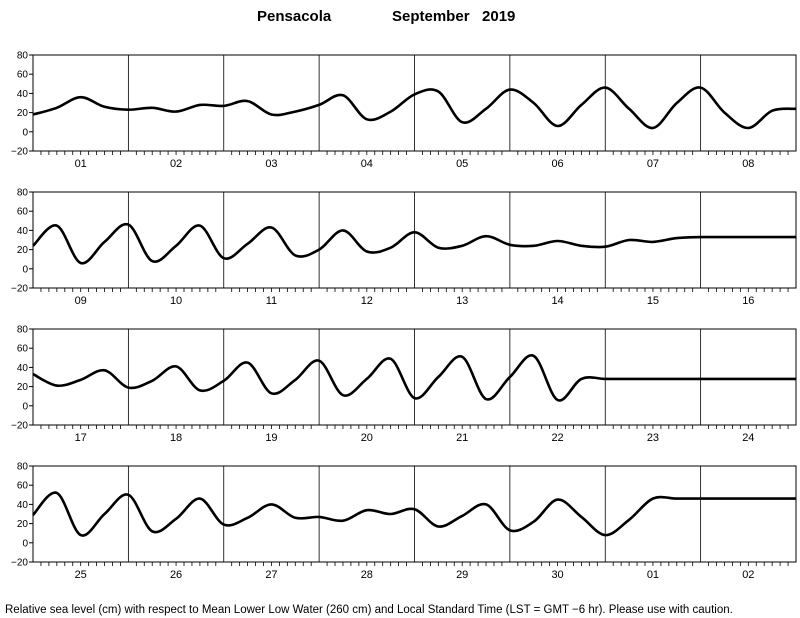 This screenshot has width=800, height=618. What do you see at coordinates (557, 438) in the screenshot?
I see `day-label: 22` at bounding box center [557, 438].